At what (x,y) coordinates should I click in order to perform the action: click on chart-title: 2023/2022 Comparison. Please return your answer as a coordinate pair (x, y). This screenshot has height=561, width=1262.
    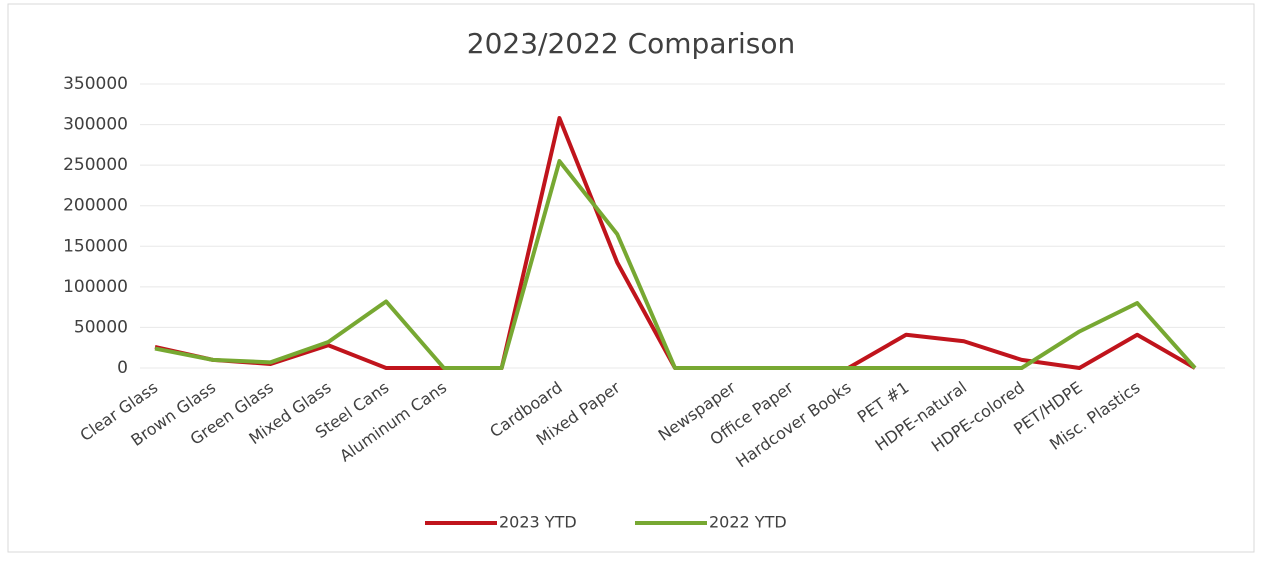
    Looking at the image, I should click on (631, 43).